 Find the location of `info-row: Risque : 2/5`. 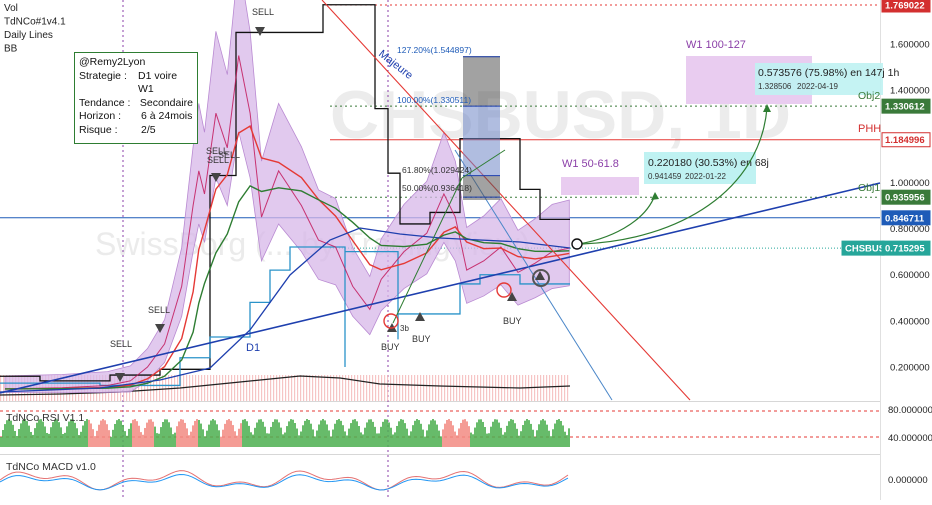

info-row: Risque : 2/5 is located at coordinates (136, 131).